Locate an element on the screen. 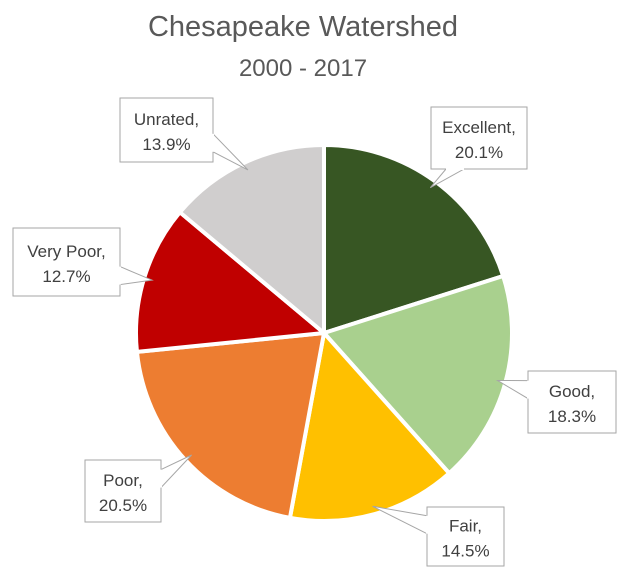 The image size is (637, 574). callout-unrated: Unrated, 13.9% is located at coordinates (184, 134).